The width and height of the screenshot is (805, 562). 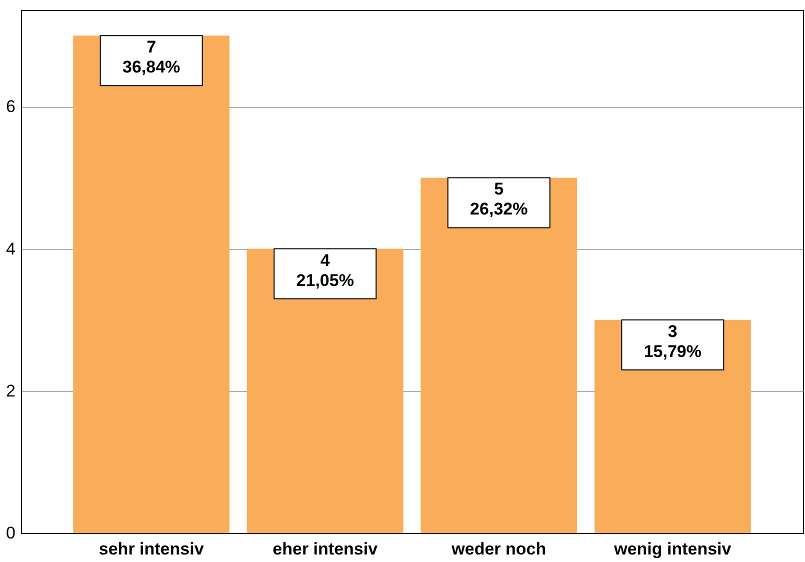 I want to click on x-tick-label: weder noch, so click(x=498, y=549).